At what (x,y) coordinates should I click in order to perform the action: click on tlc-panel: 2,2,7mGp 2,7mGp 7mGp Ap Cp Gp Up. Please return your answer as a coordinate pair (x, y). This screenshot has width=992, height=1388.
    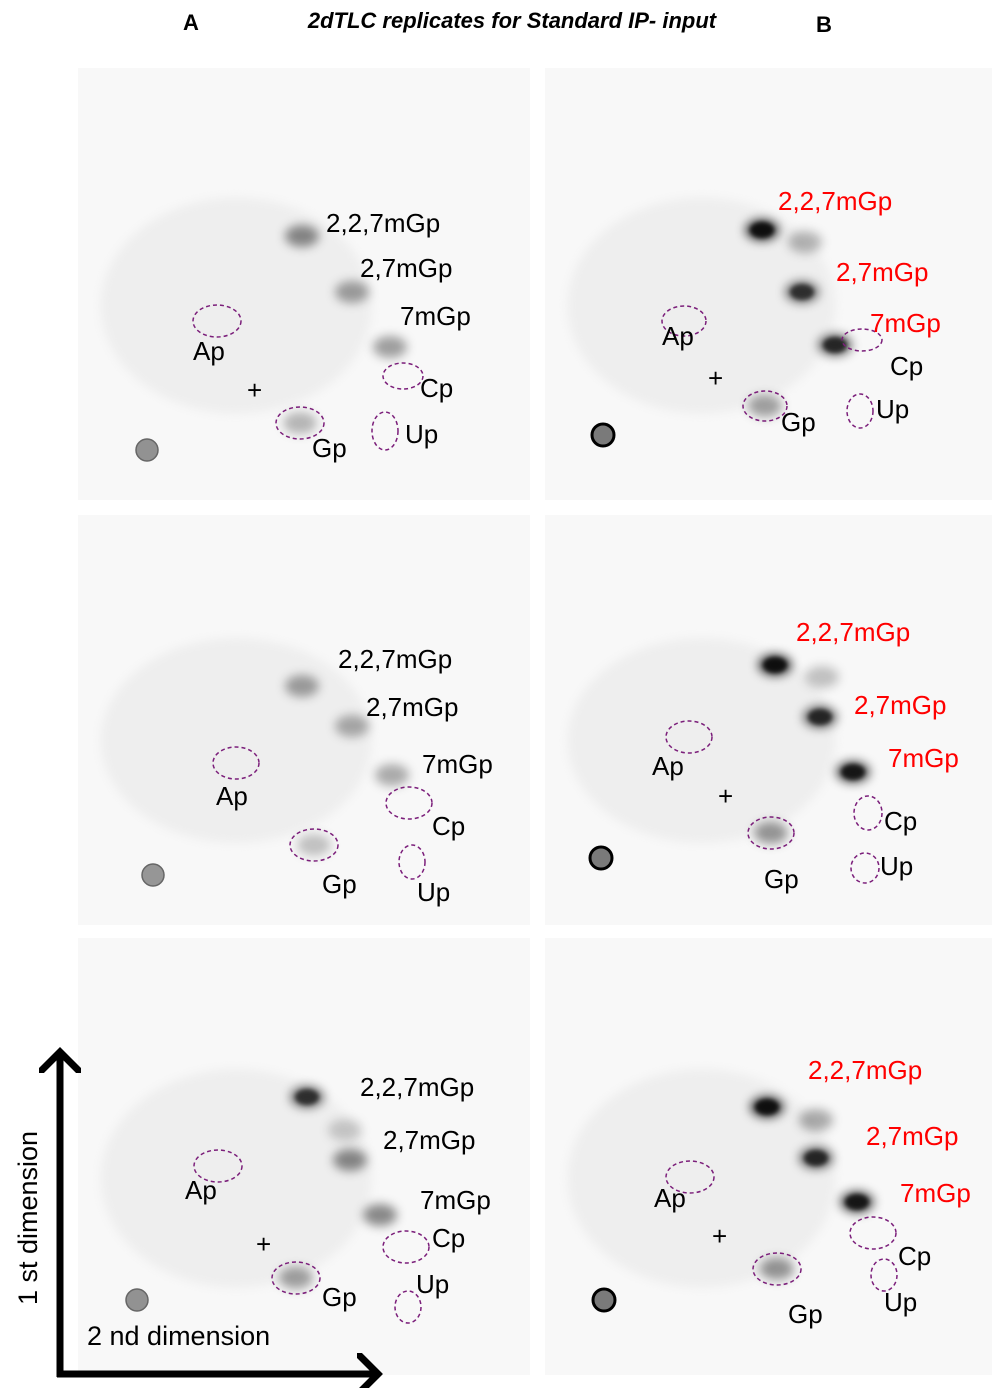
    Looking at the image, I should click on (304, 720).